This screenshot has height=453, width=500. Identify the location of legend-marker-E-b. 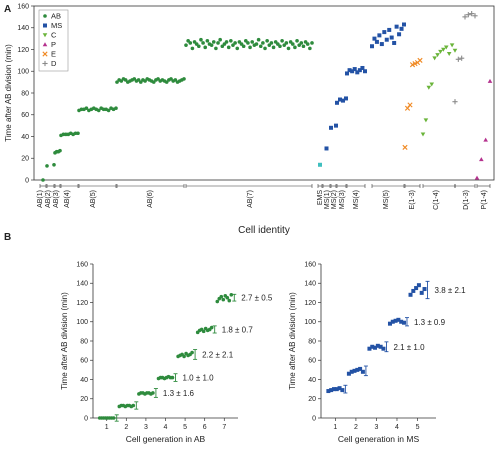
(45, 54).